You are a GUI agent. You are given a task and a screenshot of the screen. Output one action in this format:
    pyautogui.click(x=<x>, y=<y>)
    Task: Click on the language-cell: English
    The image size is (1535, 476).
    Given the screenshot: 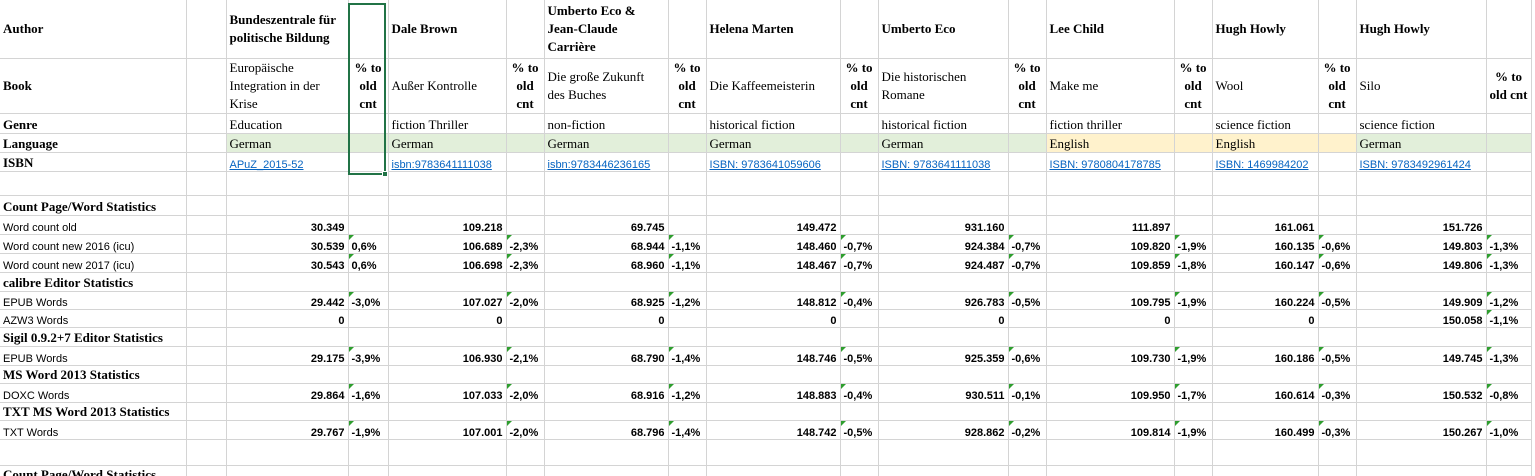 What is the action you would take?
    pyautogui.click(x=1110, y=143)
    